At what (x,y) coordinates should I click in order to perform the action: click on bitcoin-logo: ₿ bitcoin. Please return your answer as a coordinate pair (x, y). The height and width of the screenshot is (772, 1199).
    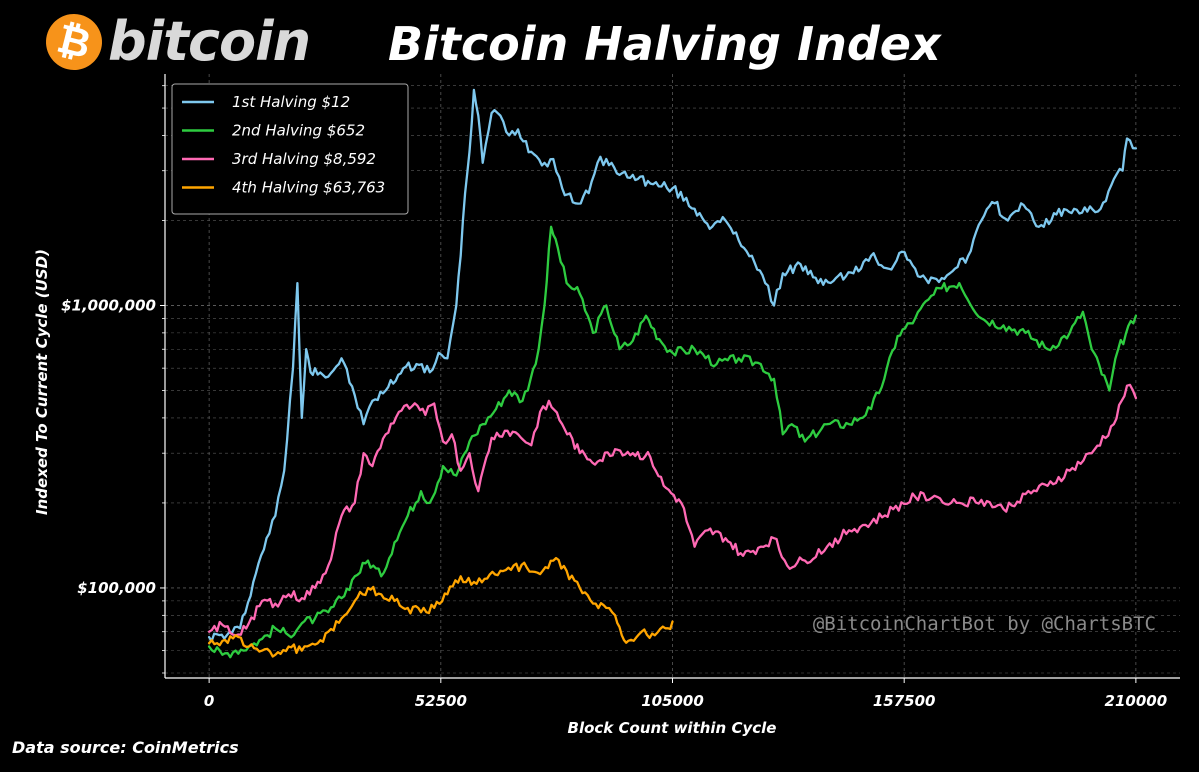
    Looking at the image, I should click on (175, 42).